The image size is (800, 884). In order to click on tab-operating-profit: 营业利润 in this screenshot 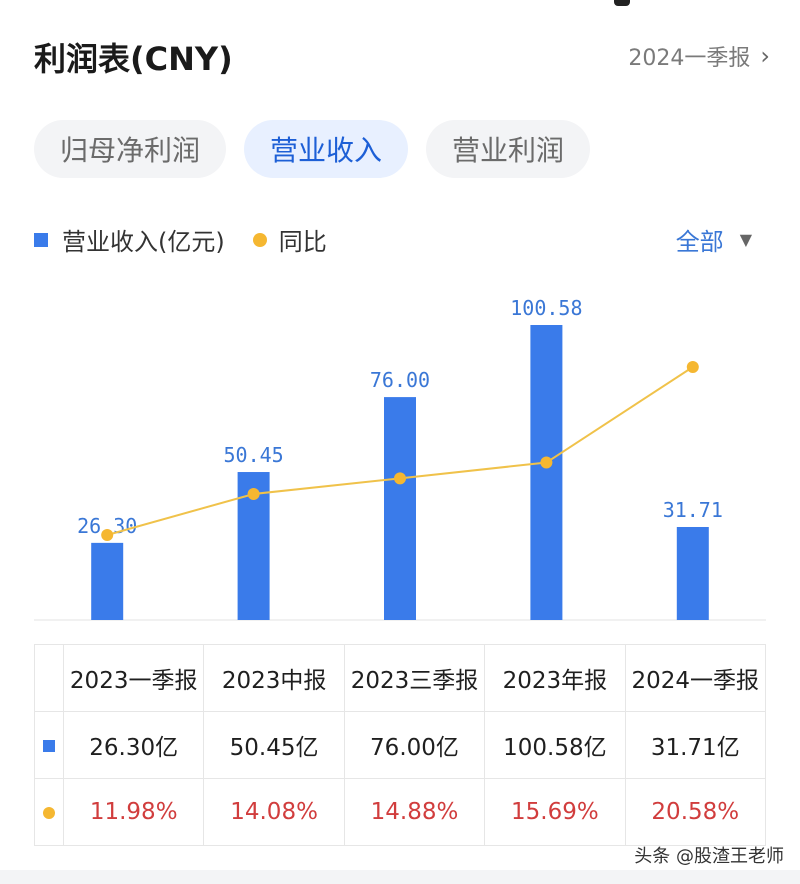, I will do `click(508, 149)`.